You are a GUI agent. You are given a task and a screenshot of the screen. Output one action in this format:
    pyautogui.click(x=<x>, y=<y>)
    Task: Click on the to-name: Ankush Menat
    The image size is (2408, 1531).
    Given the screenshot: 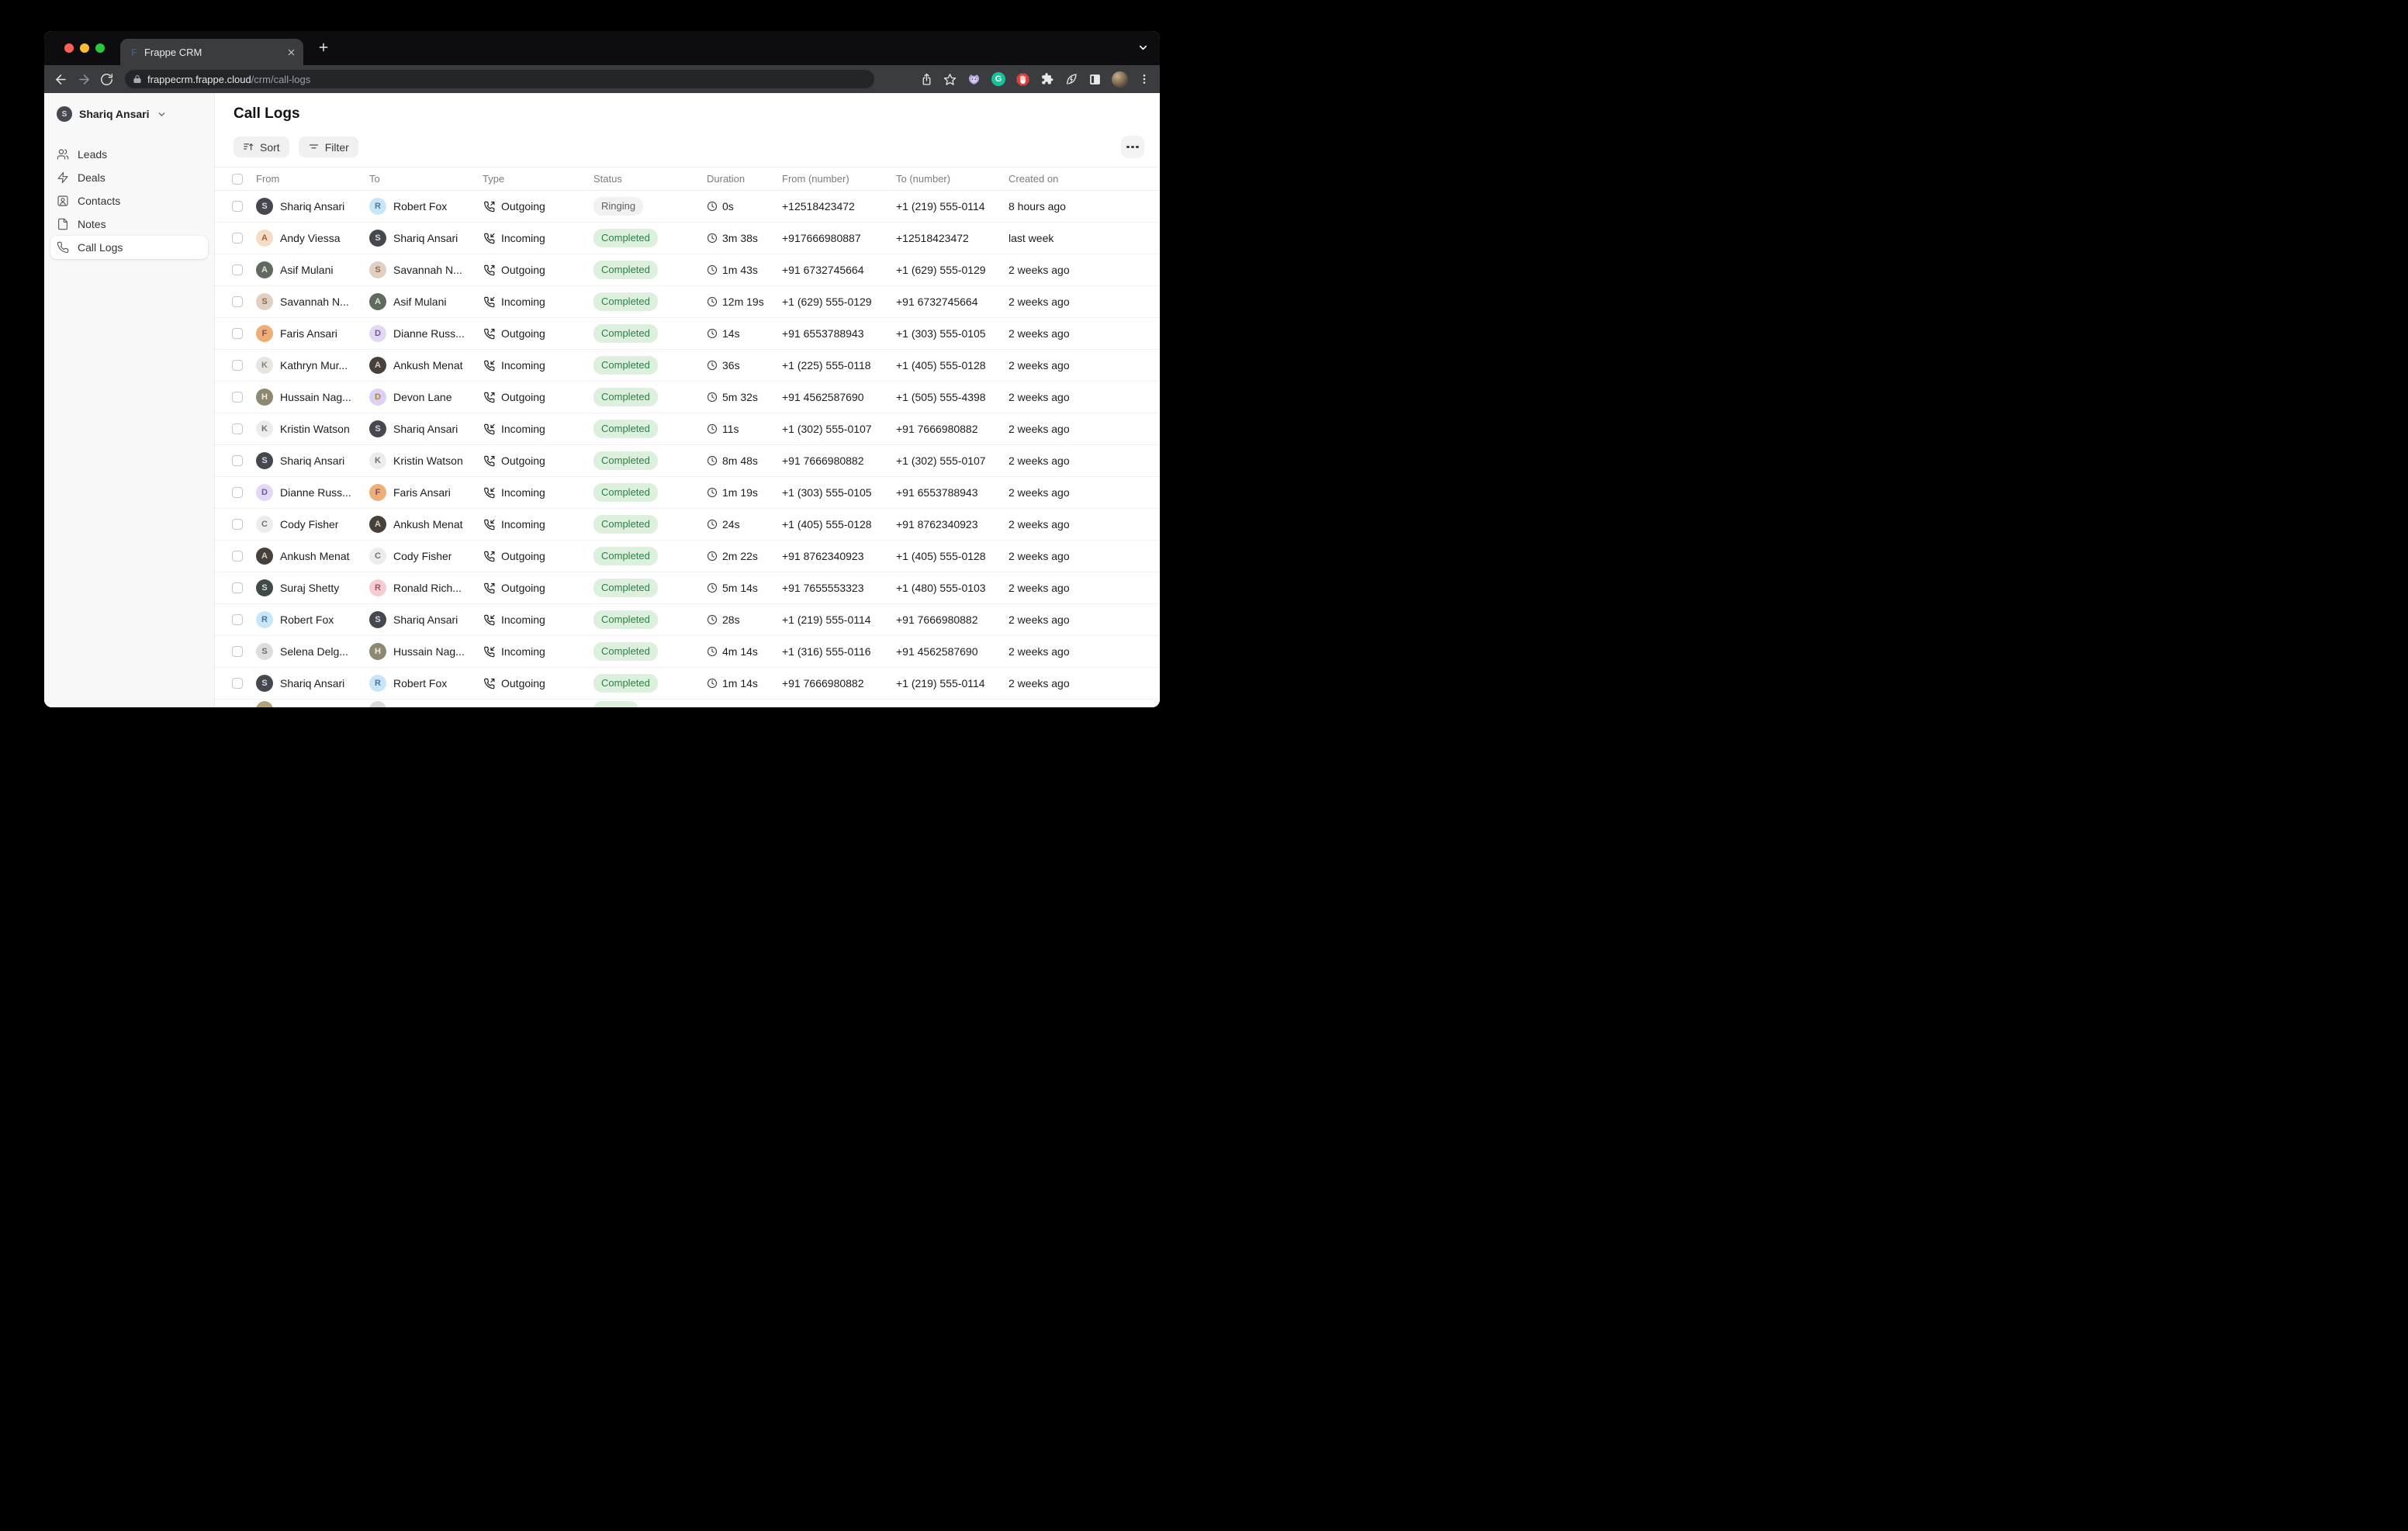 What is the action you would take?
    pyautogui.click(x=428, y=524)
    